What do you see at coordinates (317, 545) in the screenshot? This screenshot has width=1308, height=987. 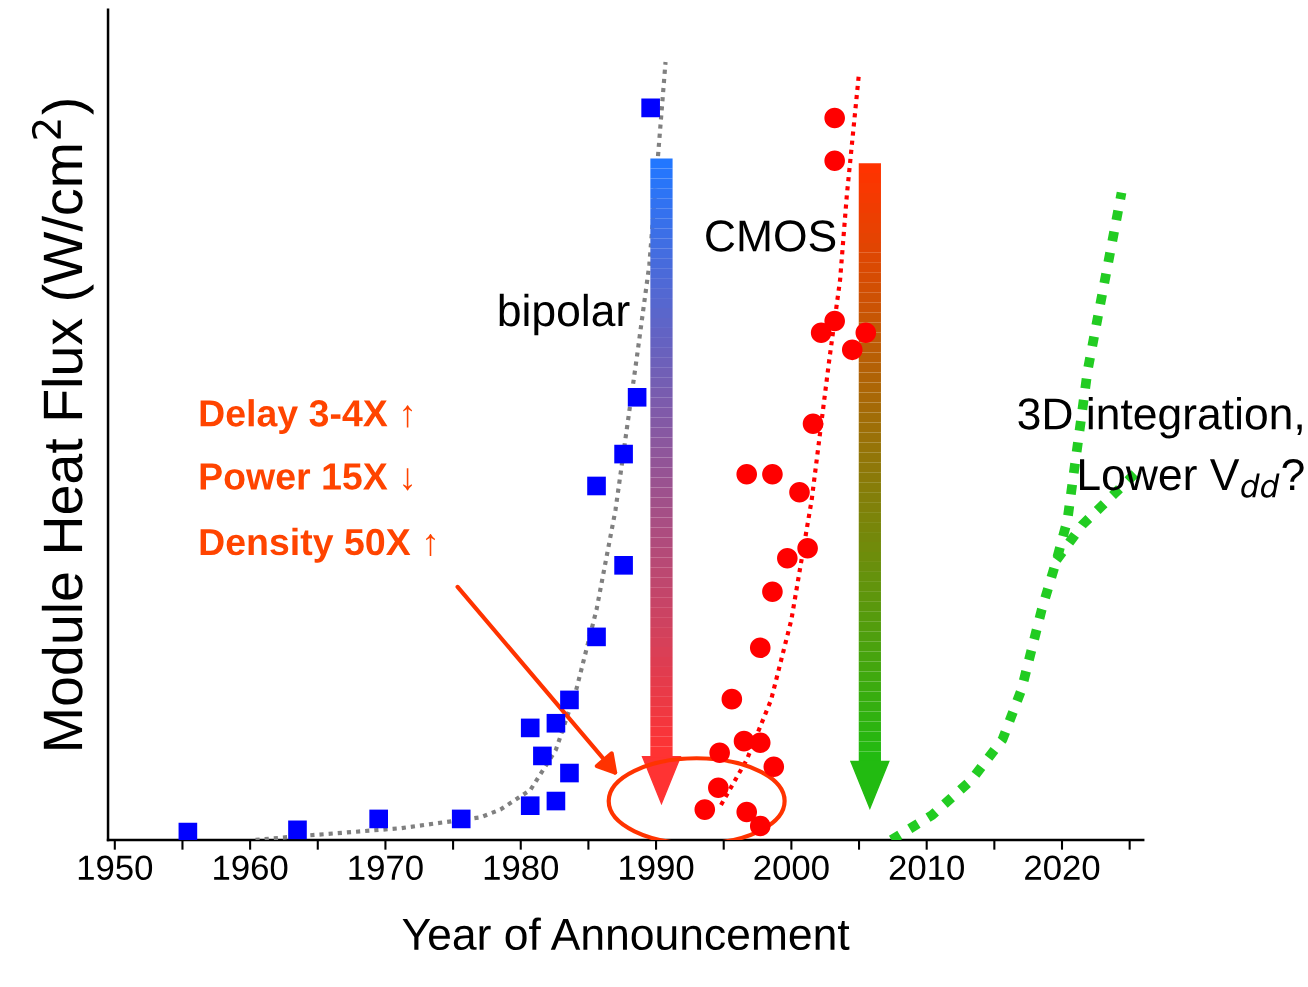 I see `annotation: Density 50X ↑` at bounding box center [317, 545].